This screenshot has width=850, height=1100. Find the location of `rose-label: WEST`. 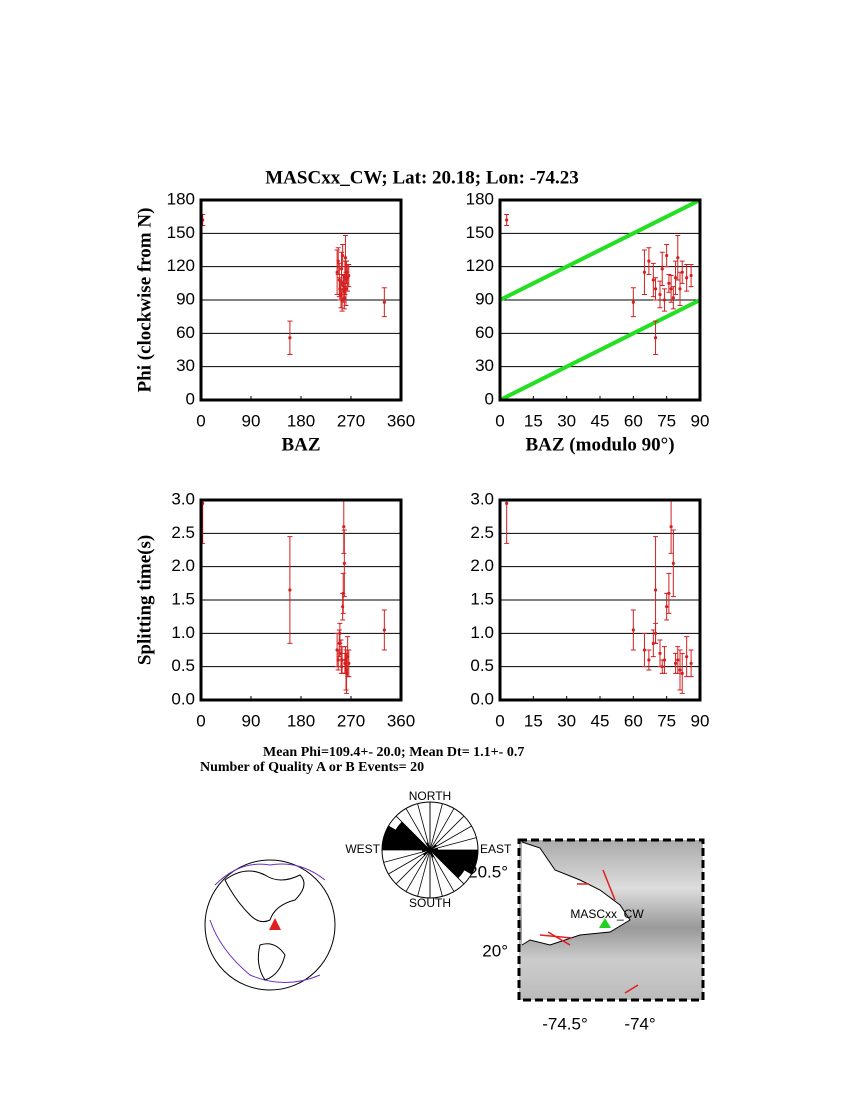

rose-label: WEST is located at coordinates (362, 849).